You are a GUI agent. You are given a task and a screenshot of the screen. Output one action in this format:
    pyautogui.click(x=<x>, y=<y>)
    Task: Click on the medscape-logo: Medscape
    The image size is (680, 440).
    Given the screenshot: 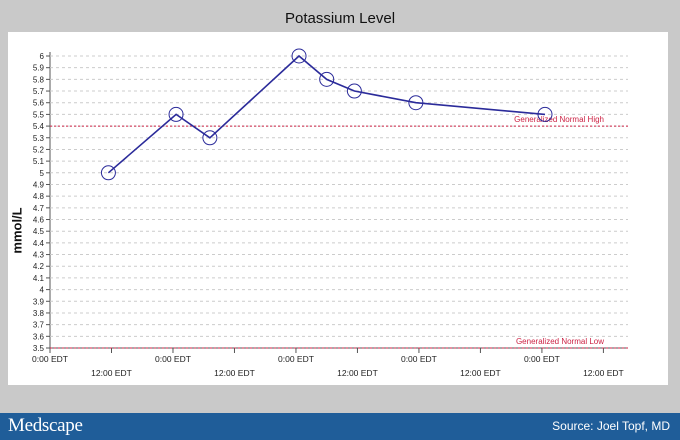 What is the action you would take?
    pyautogui.click(x=45, y=425)
    